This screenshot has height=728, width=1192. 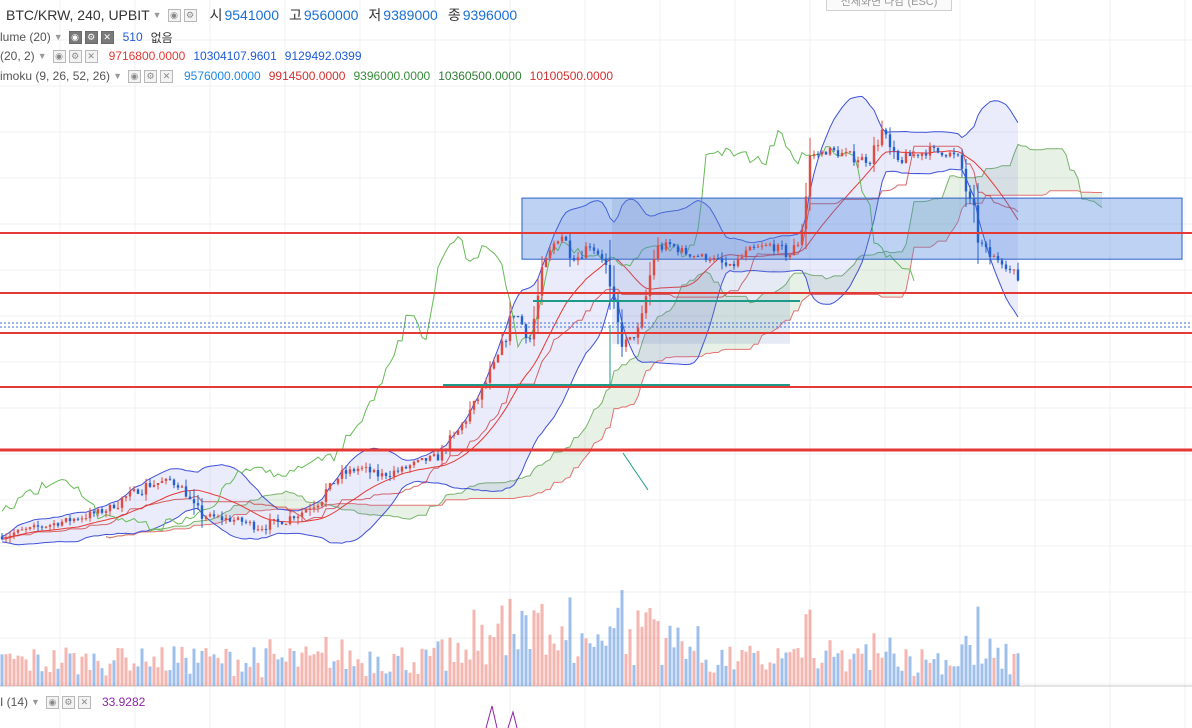 What do you see at coordinates (55, 76) in the screenshot?
I see `ichimoku-legend-name: imoku (9, 26, 52, 26)` at bounding box center [55, 76].